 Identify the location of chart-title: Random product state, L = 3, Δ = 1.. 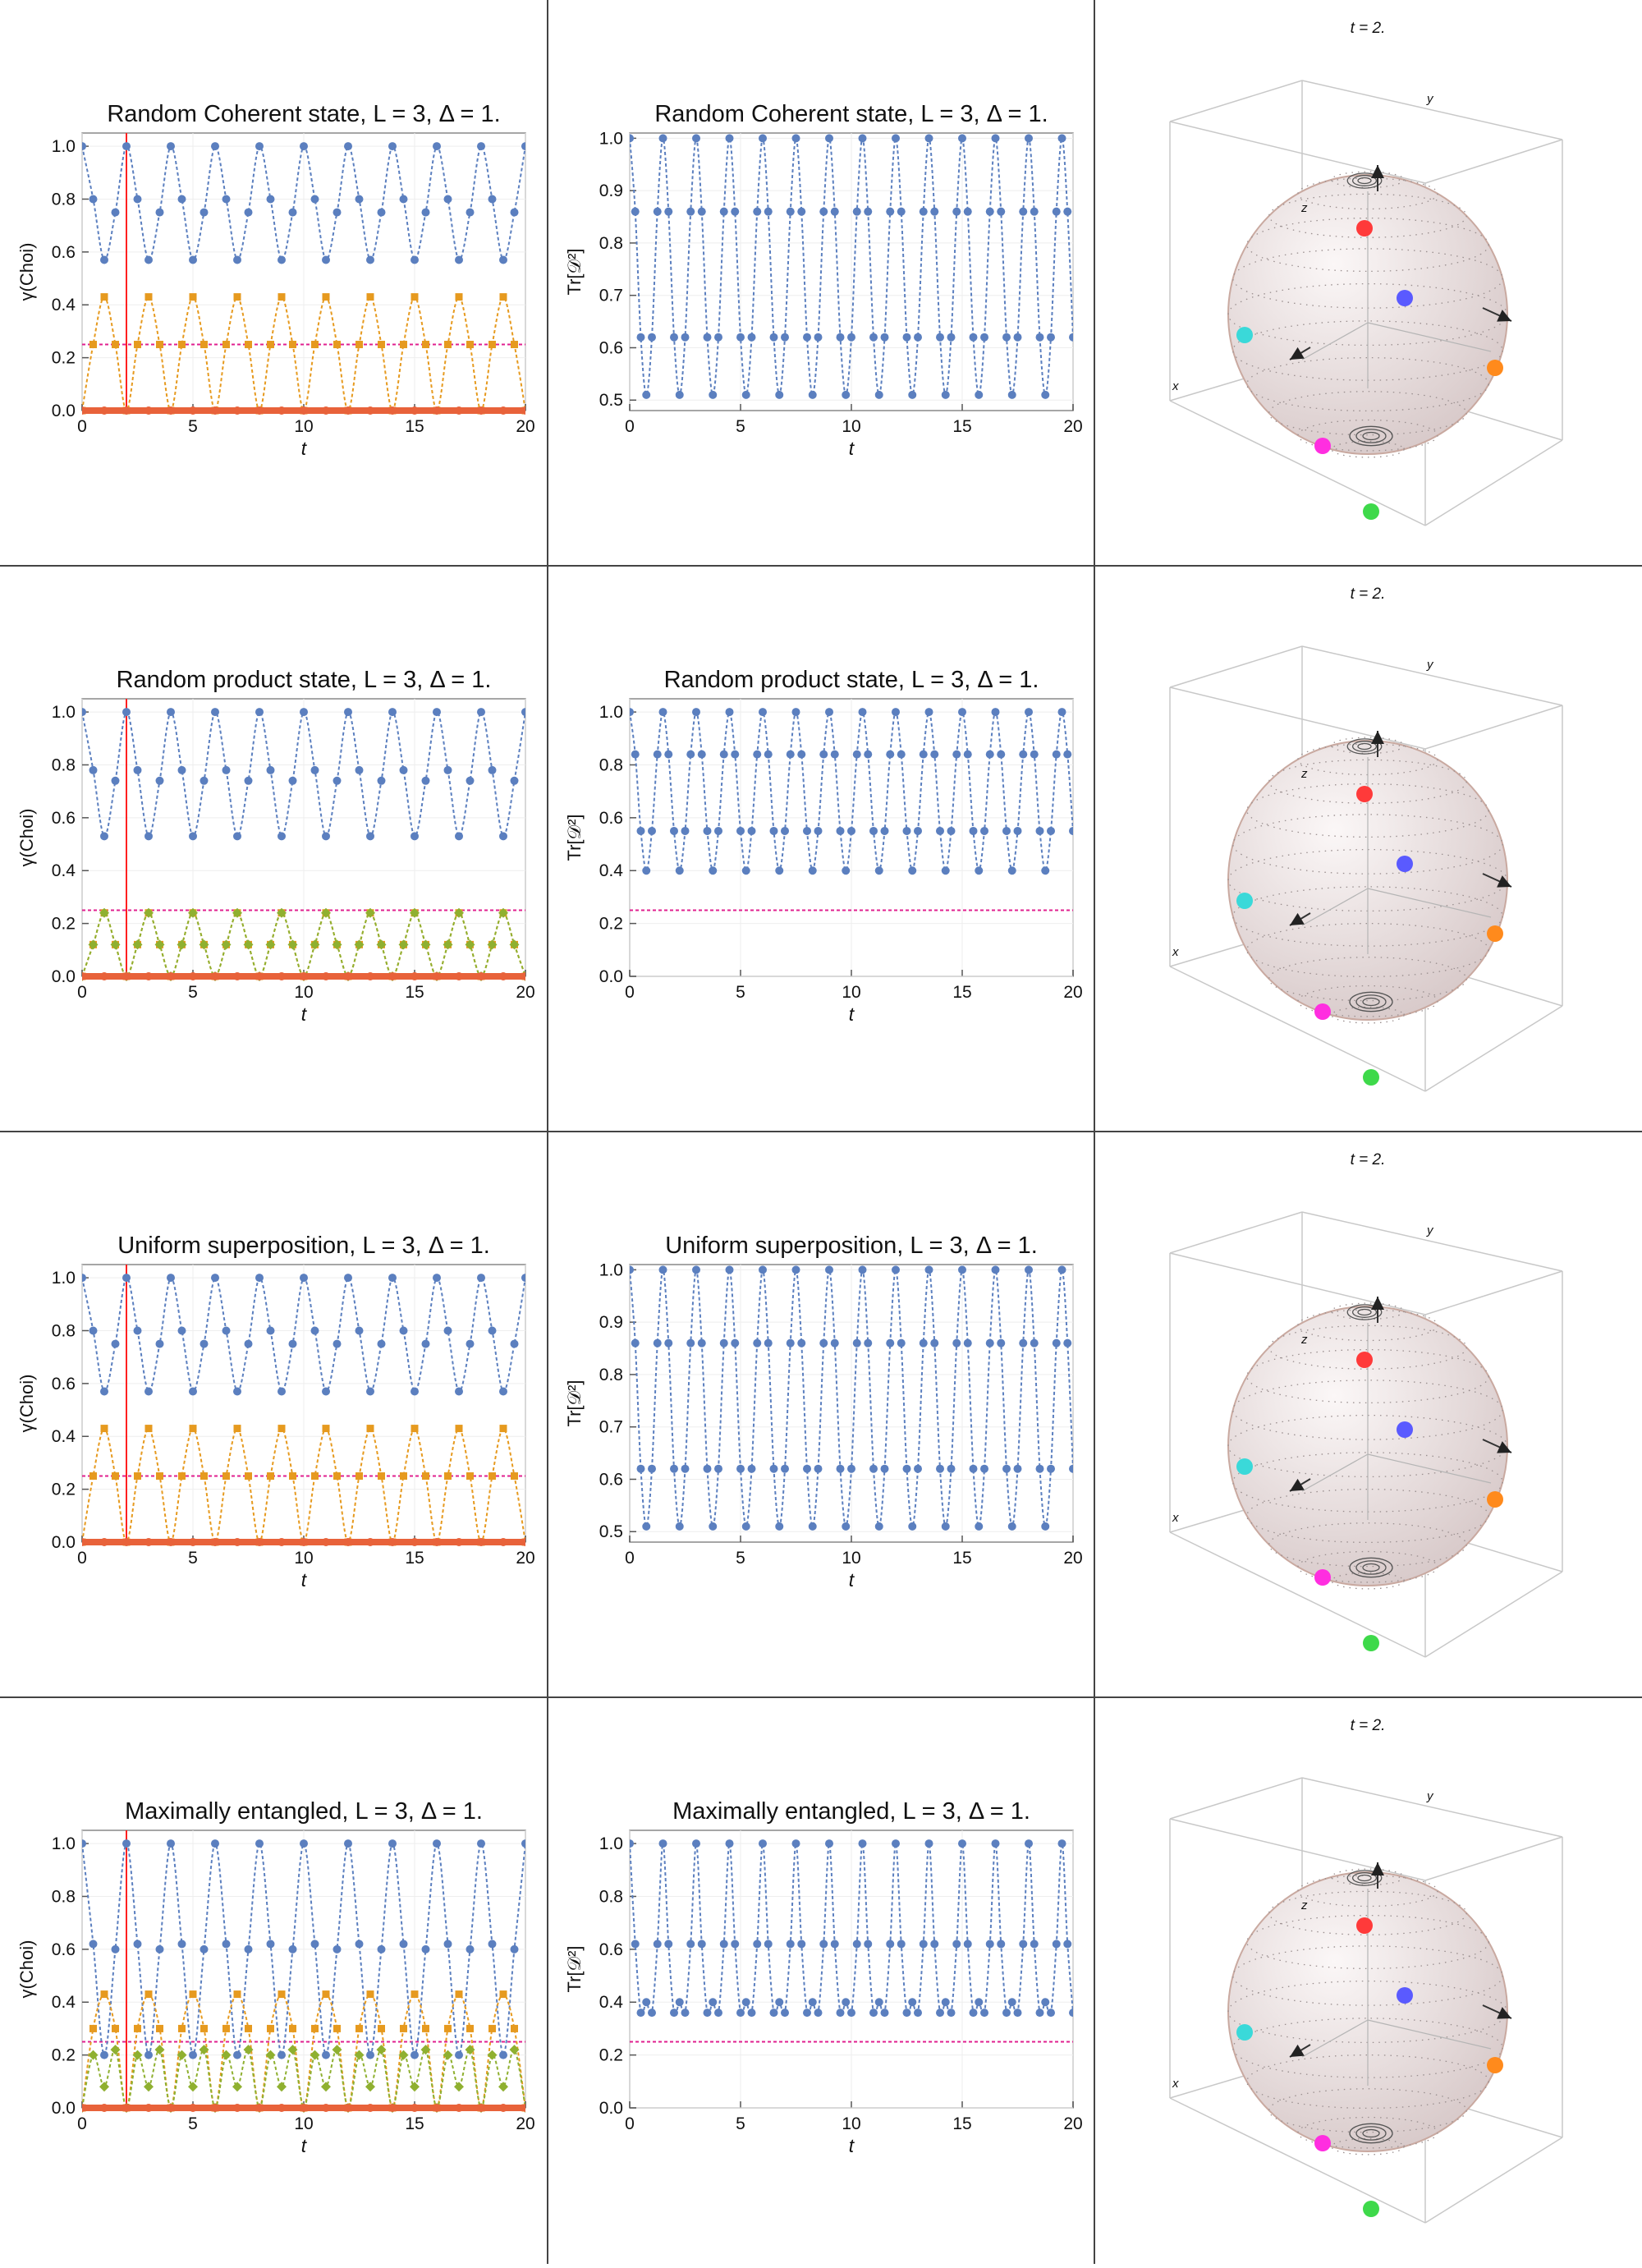
(304, 680).